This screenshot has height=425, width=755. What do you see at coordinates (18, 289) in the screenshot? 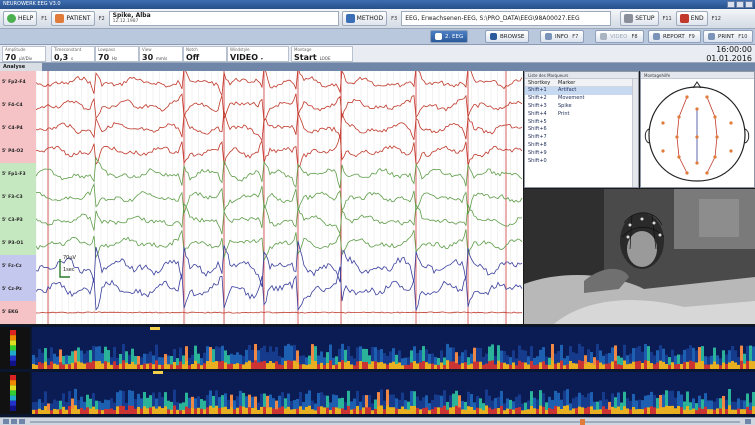
I see `channel-label: 5' Cz-Pz` at bounding box center [18, 289].